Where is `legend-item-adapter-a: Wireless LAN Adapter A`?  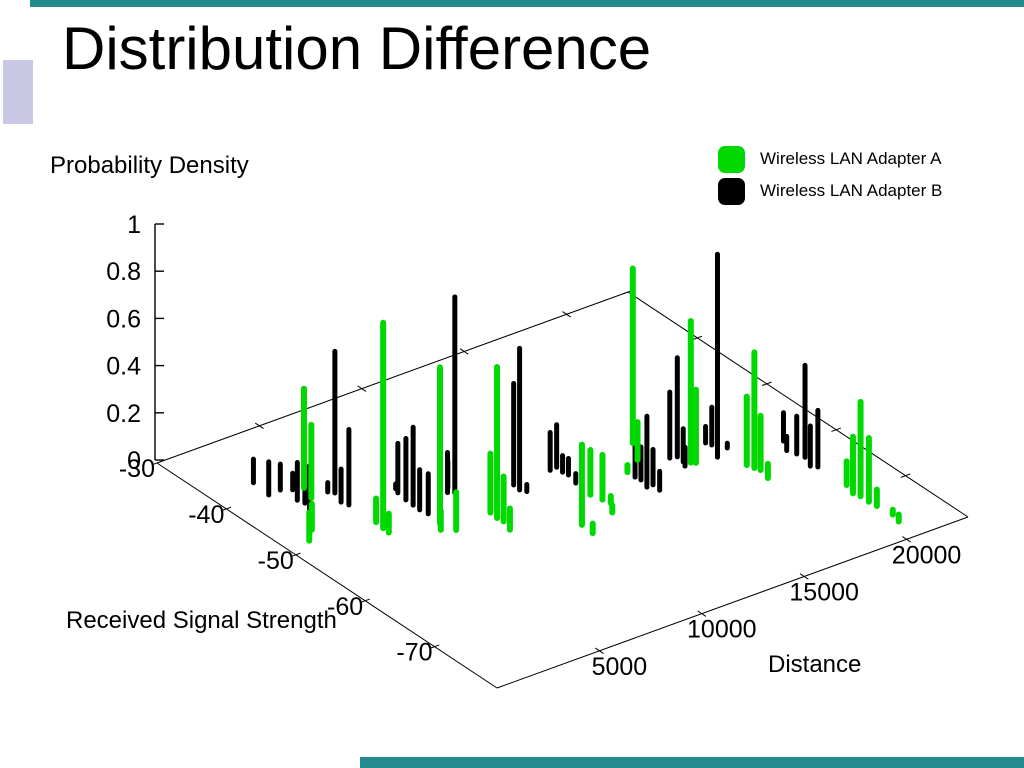 legend-item-adapter-a: Wireless LAN Adapter A is located at coordinates (830, 159).